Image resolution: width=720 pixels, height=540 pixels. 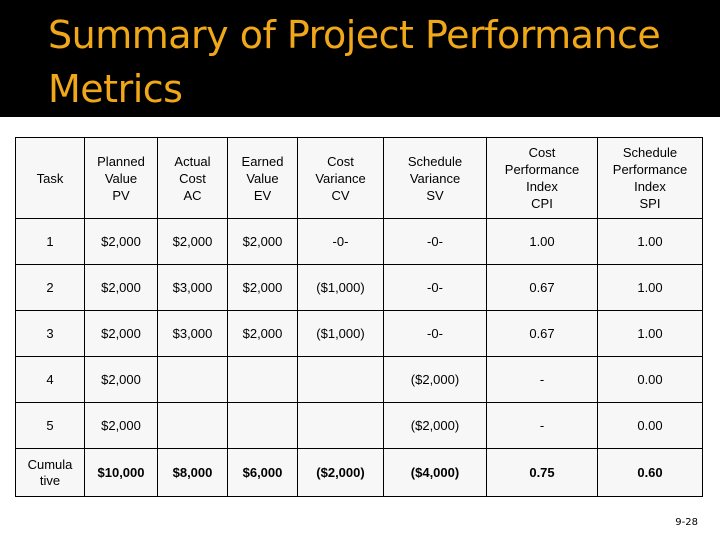 I want to click on column-header-line: CPI, so click(x=542, y=203).